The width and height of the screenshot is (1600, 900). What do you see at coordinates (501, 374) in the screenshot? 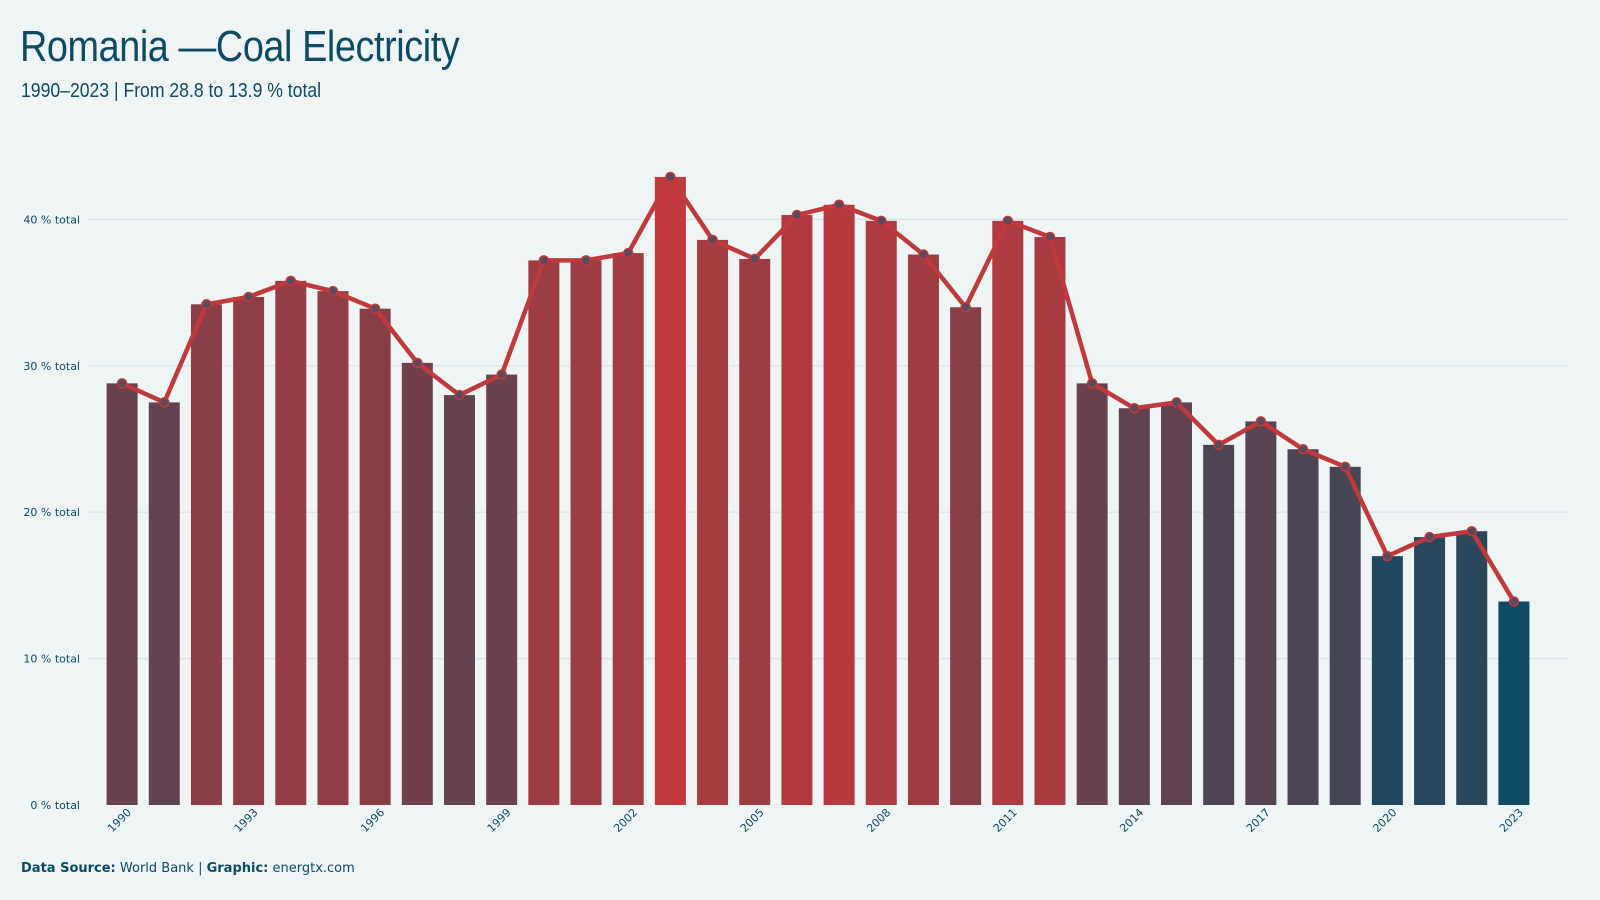
I see `point-1999` at bounding box center [501, 374].